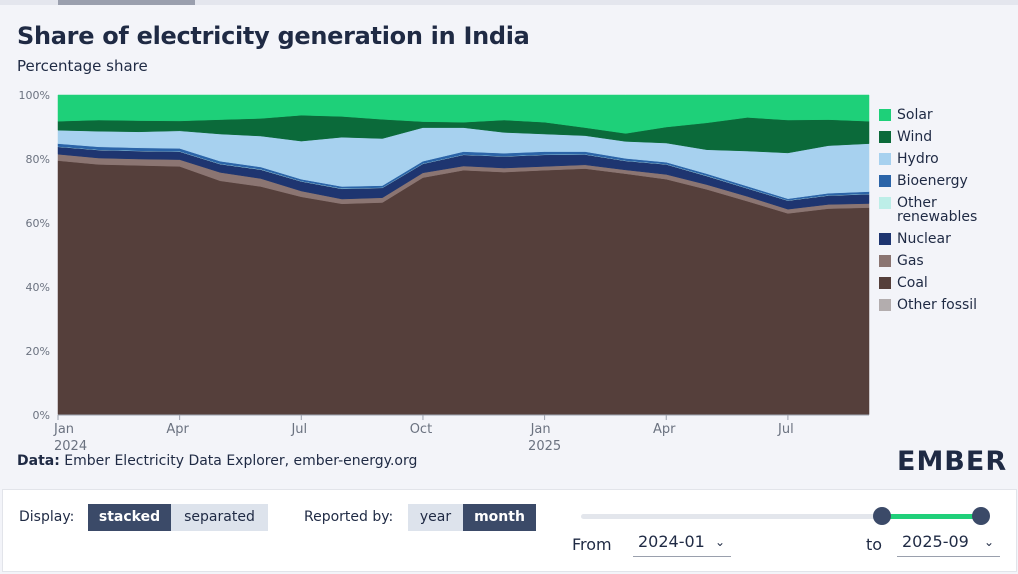 This screenshot has width=1018, height=574. Describe the element at coordinates (882, 516) in the screenshot. I see `range-start-handle` at that location.